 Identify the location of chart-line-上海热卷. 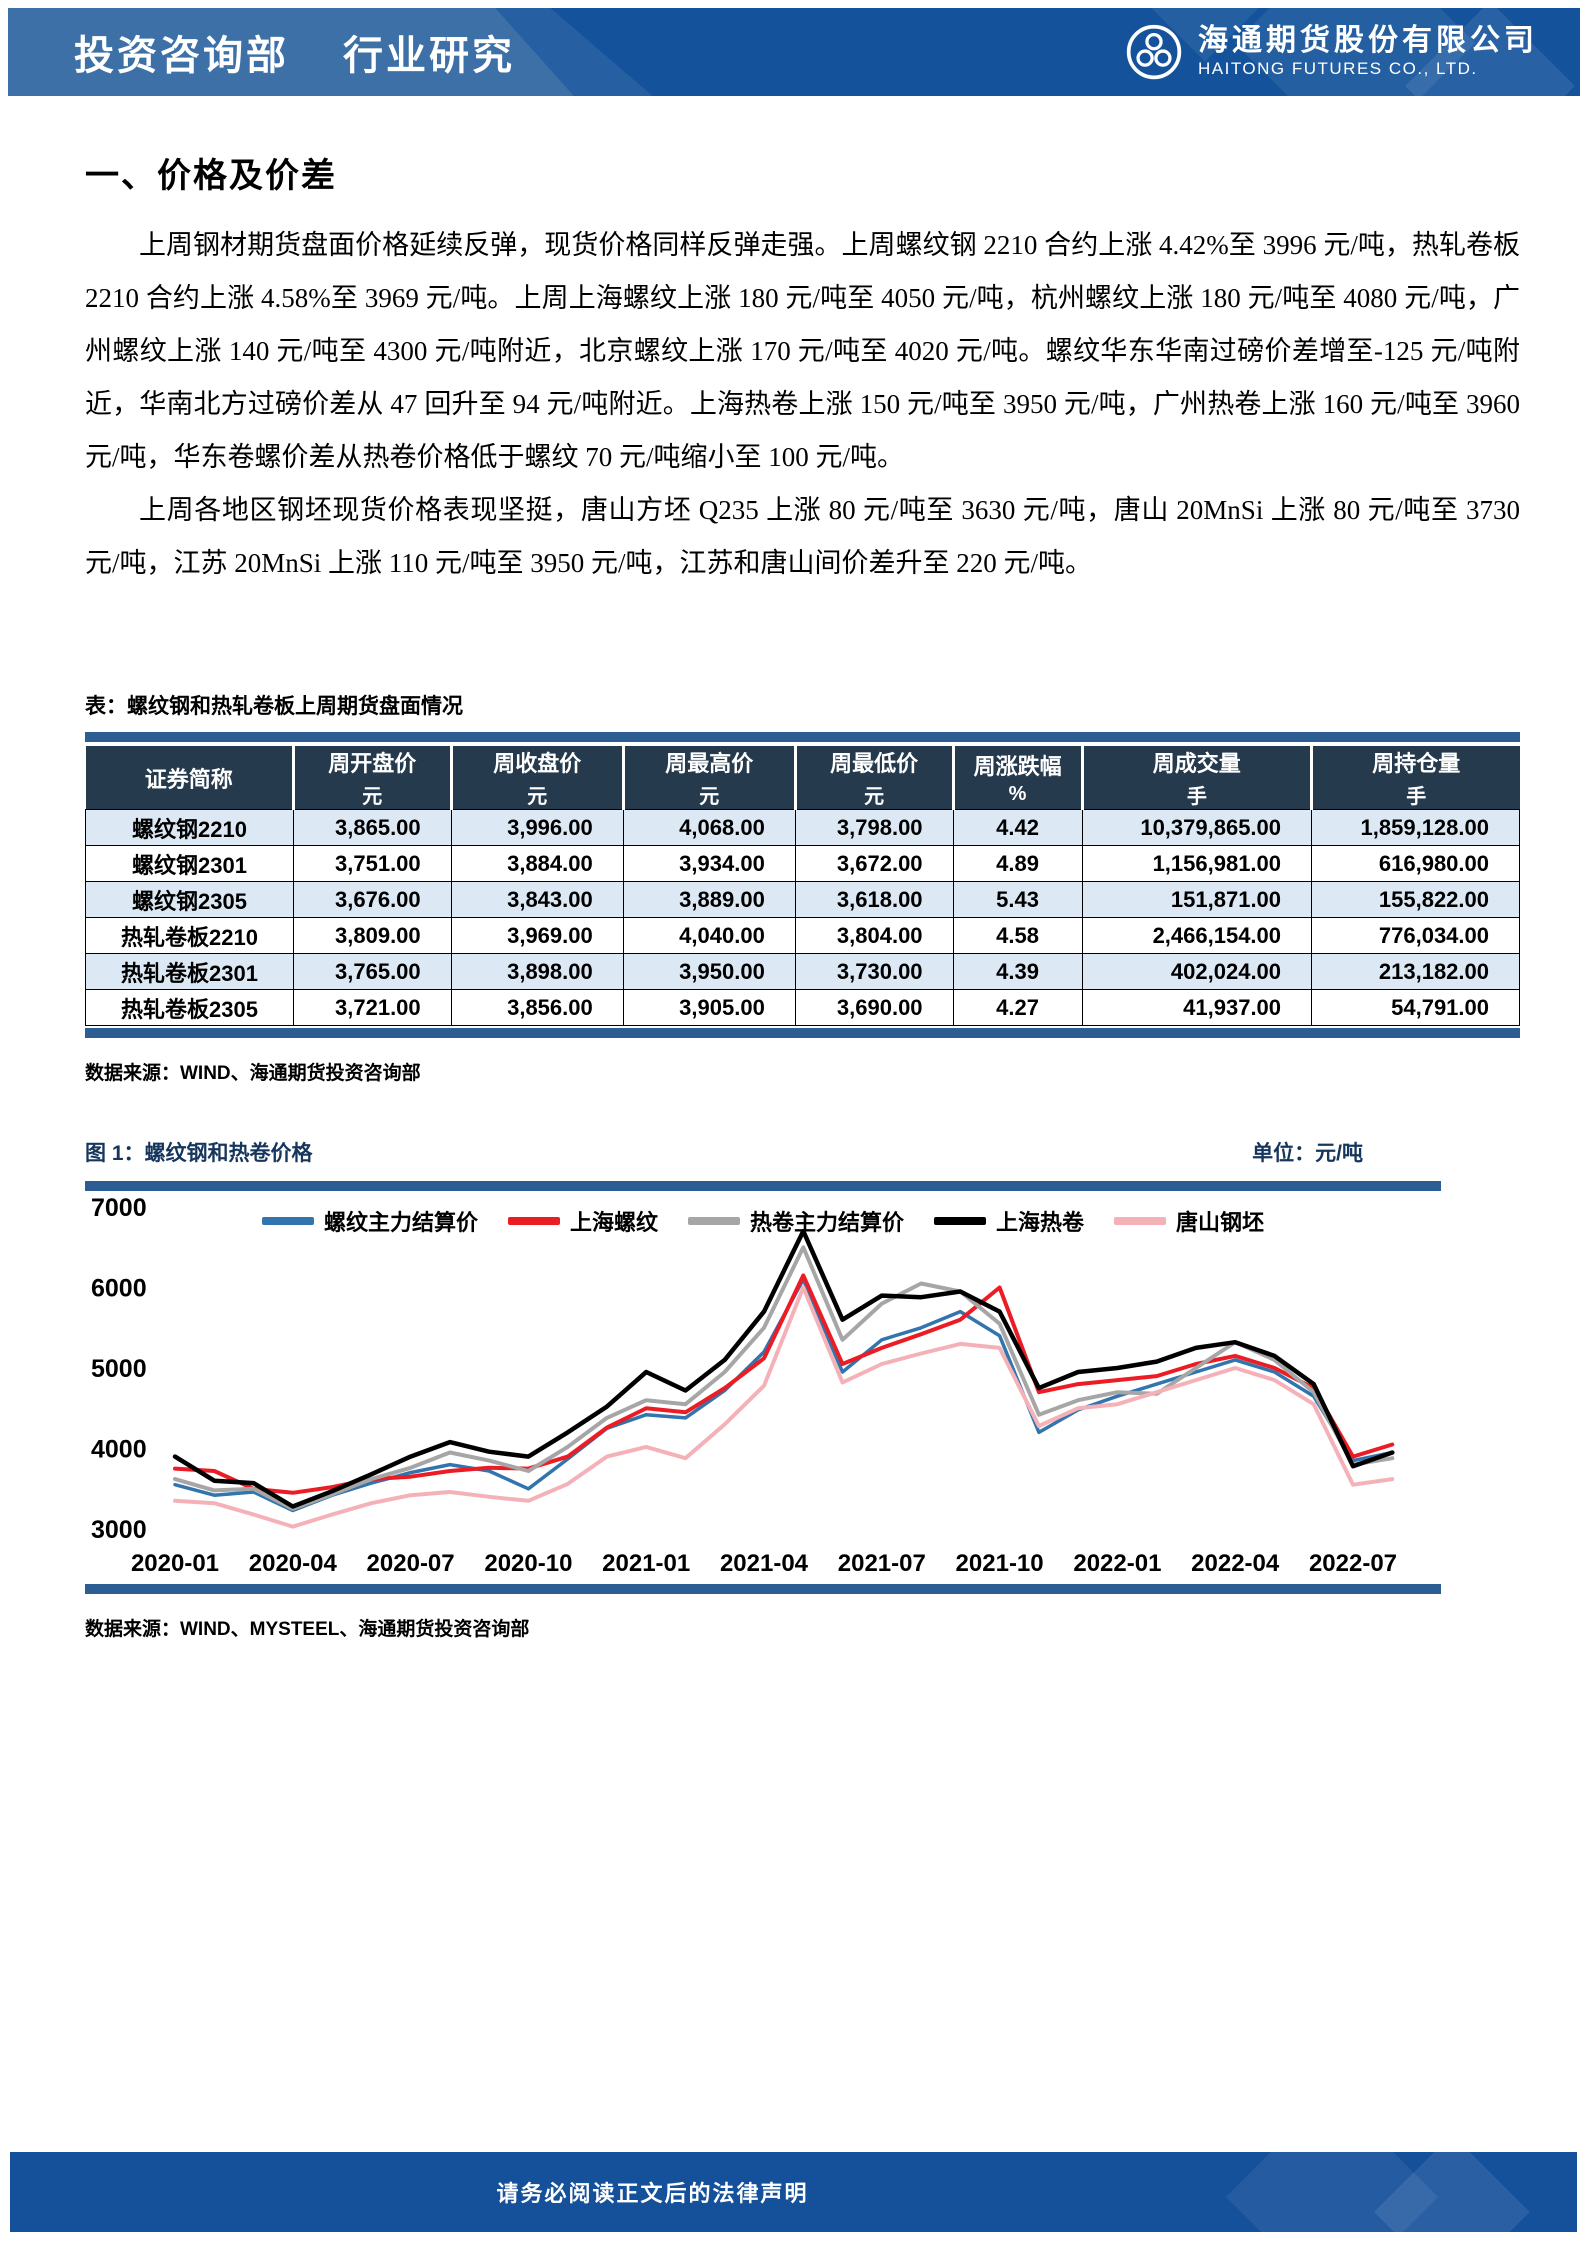
(783, 1368).